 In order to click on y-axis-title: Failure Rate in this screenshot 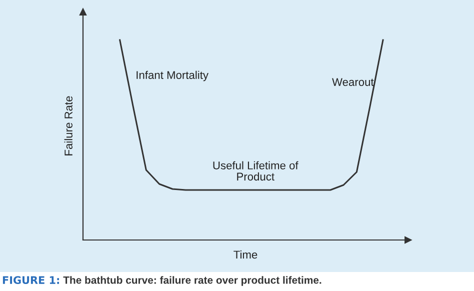, I will do `click(68, 126)`.